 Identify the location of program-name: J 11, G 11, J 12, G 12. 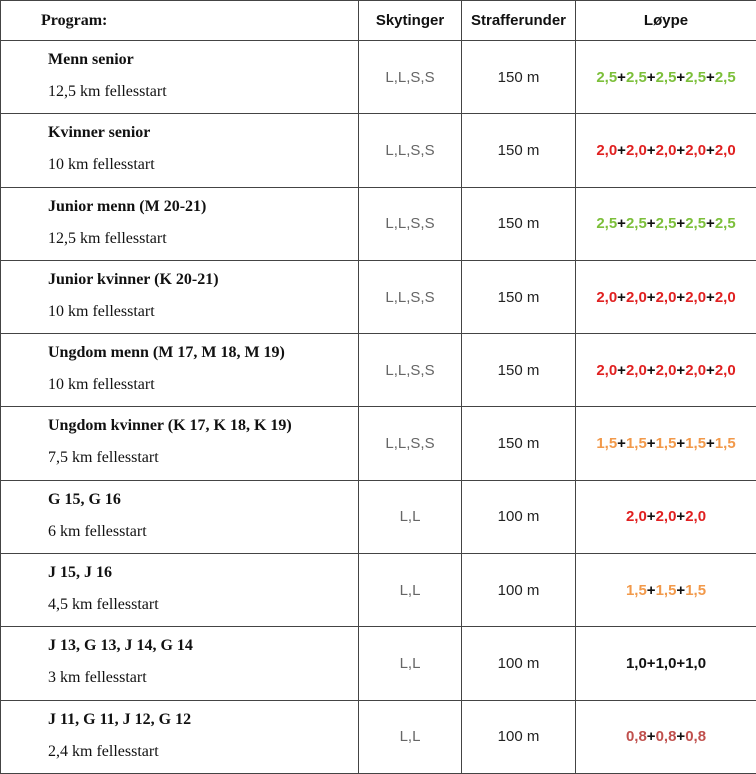
(120, 719).